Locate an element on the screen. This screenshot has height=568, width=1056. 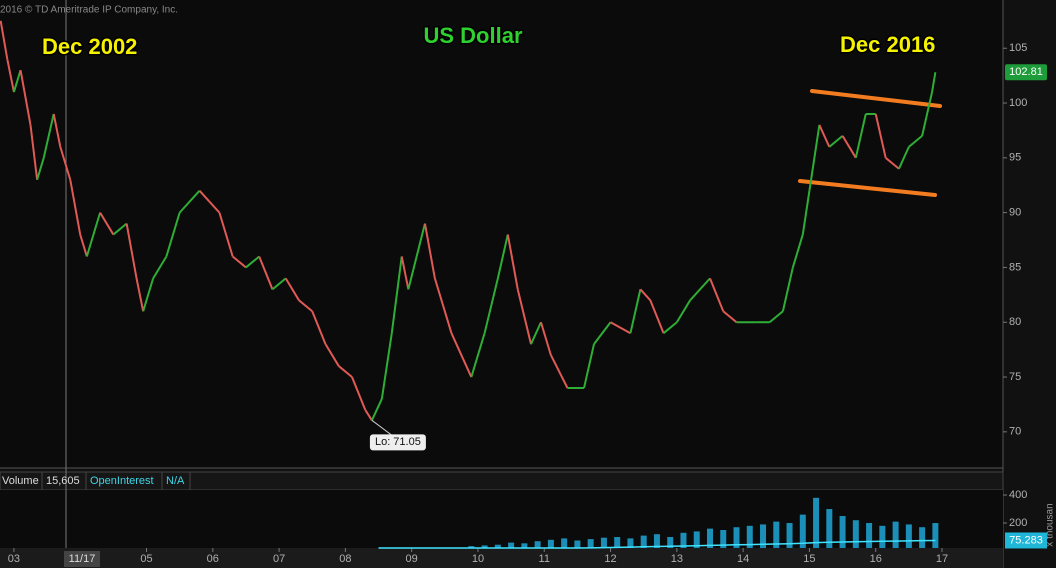
low-box is located at coordinates (397, 442).